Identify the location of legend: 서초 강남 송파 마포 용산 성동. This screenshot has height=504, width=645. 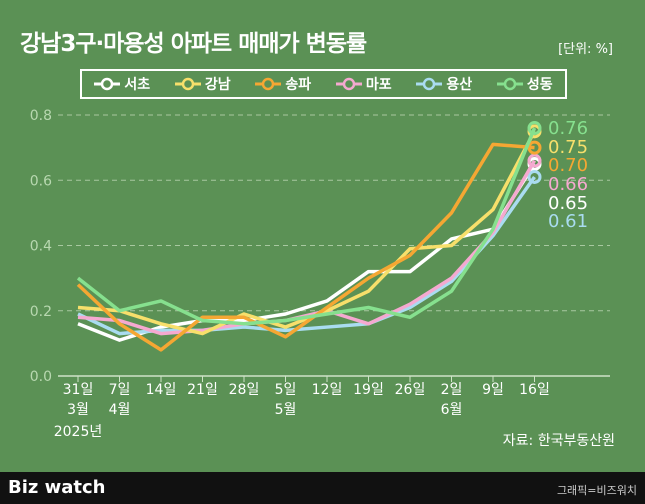
(323, 84).